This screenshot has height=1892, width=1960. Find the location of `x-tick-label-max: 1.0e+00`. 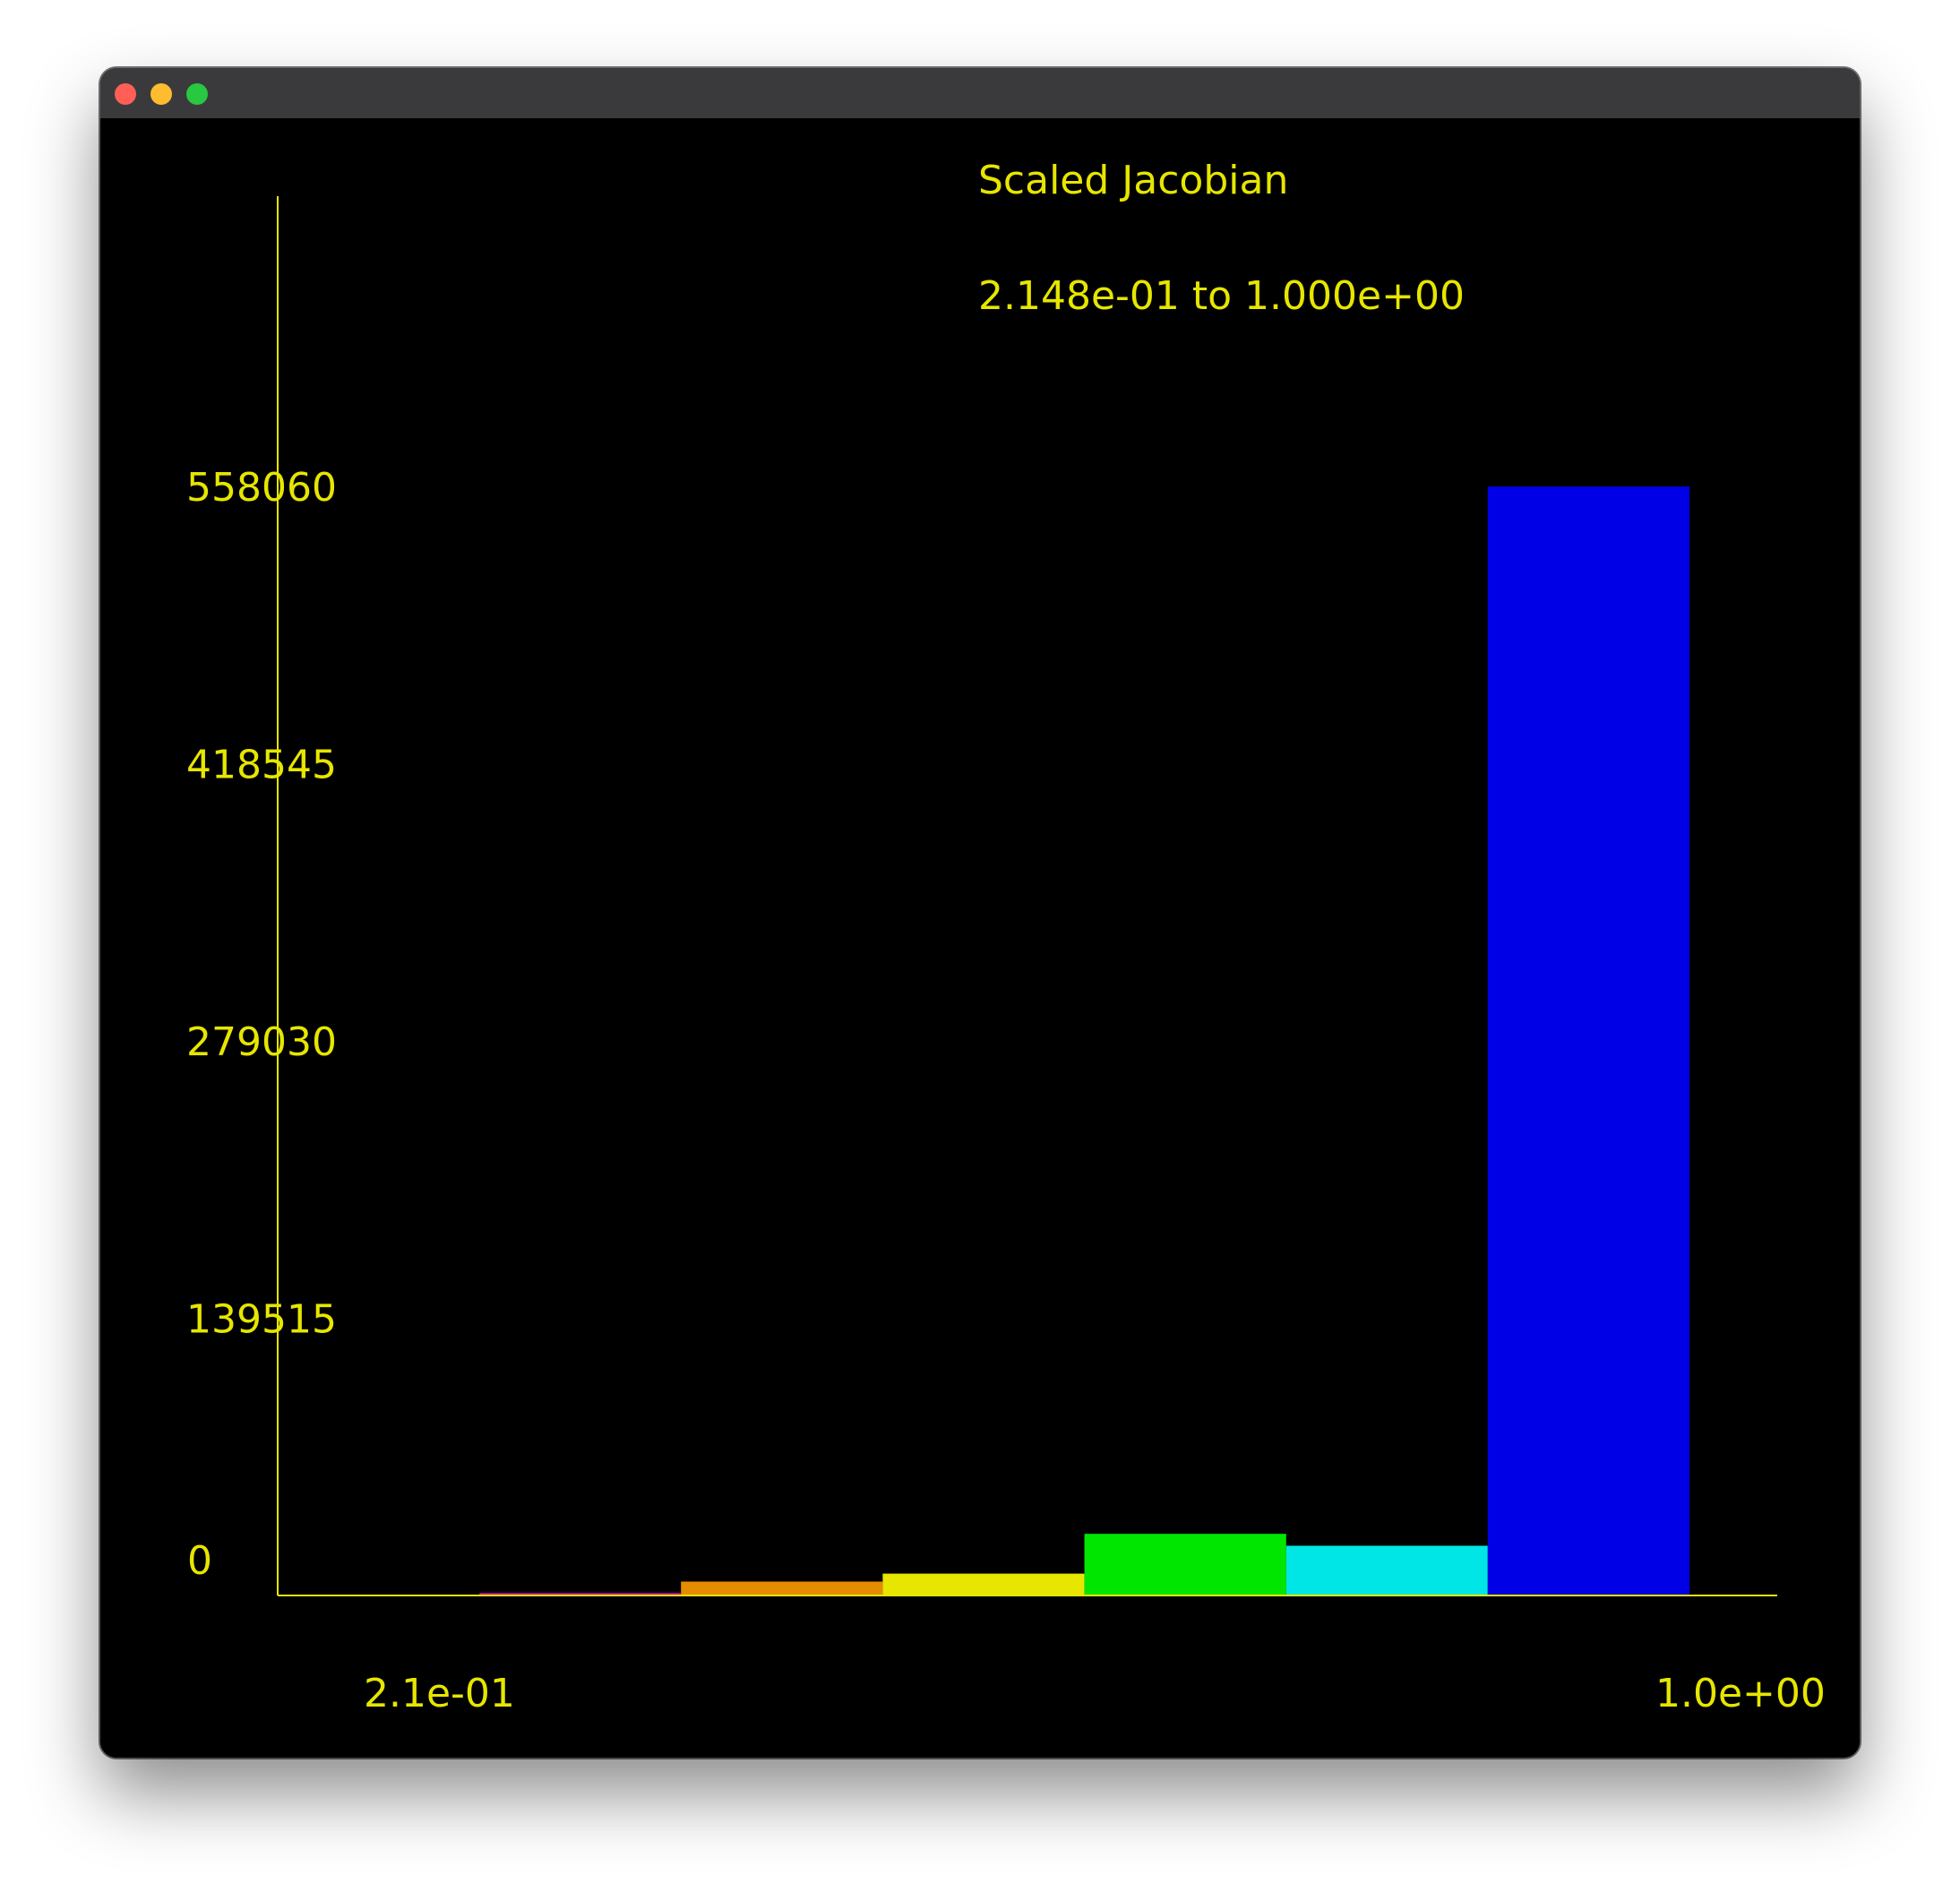

x-tick-label-max: 1.0e+00 is located at coordinates (1741, 1693).